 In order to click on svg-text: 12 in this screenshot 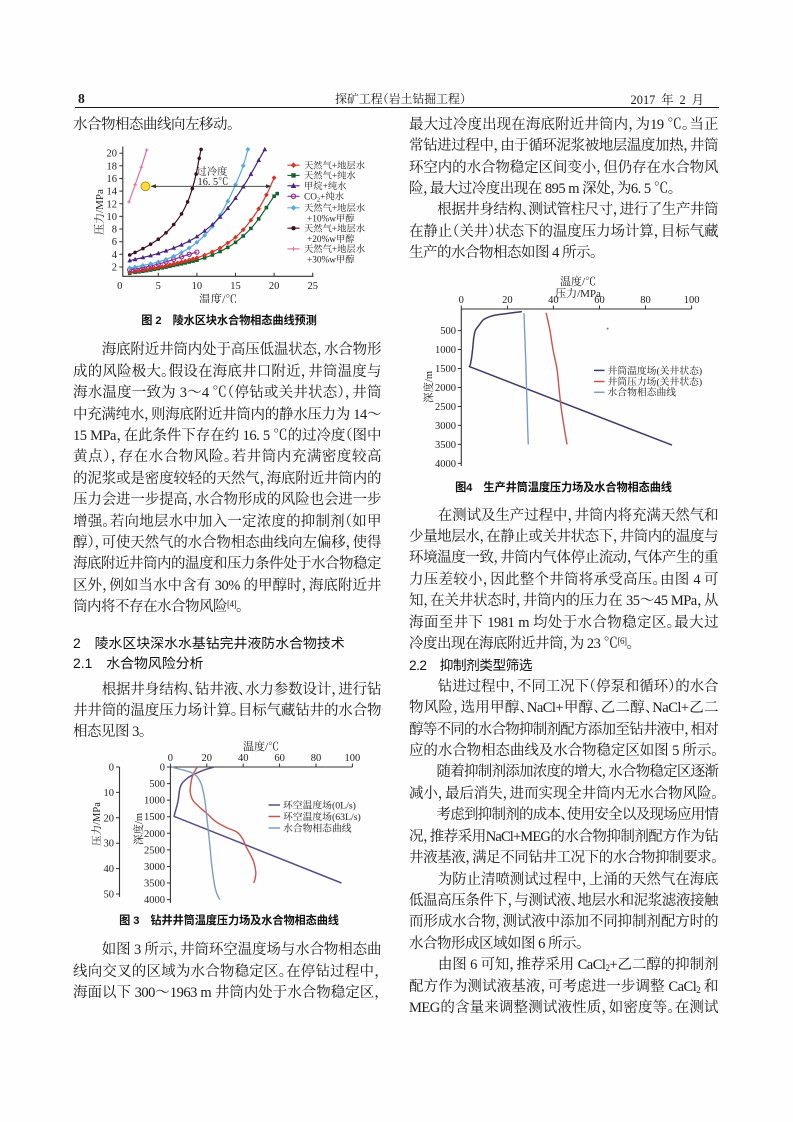, I will do `click(112, 204)`.